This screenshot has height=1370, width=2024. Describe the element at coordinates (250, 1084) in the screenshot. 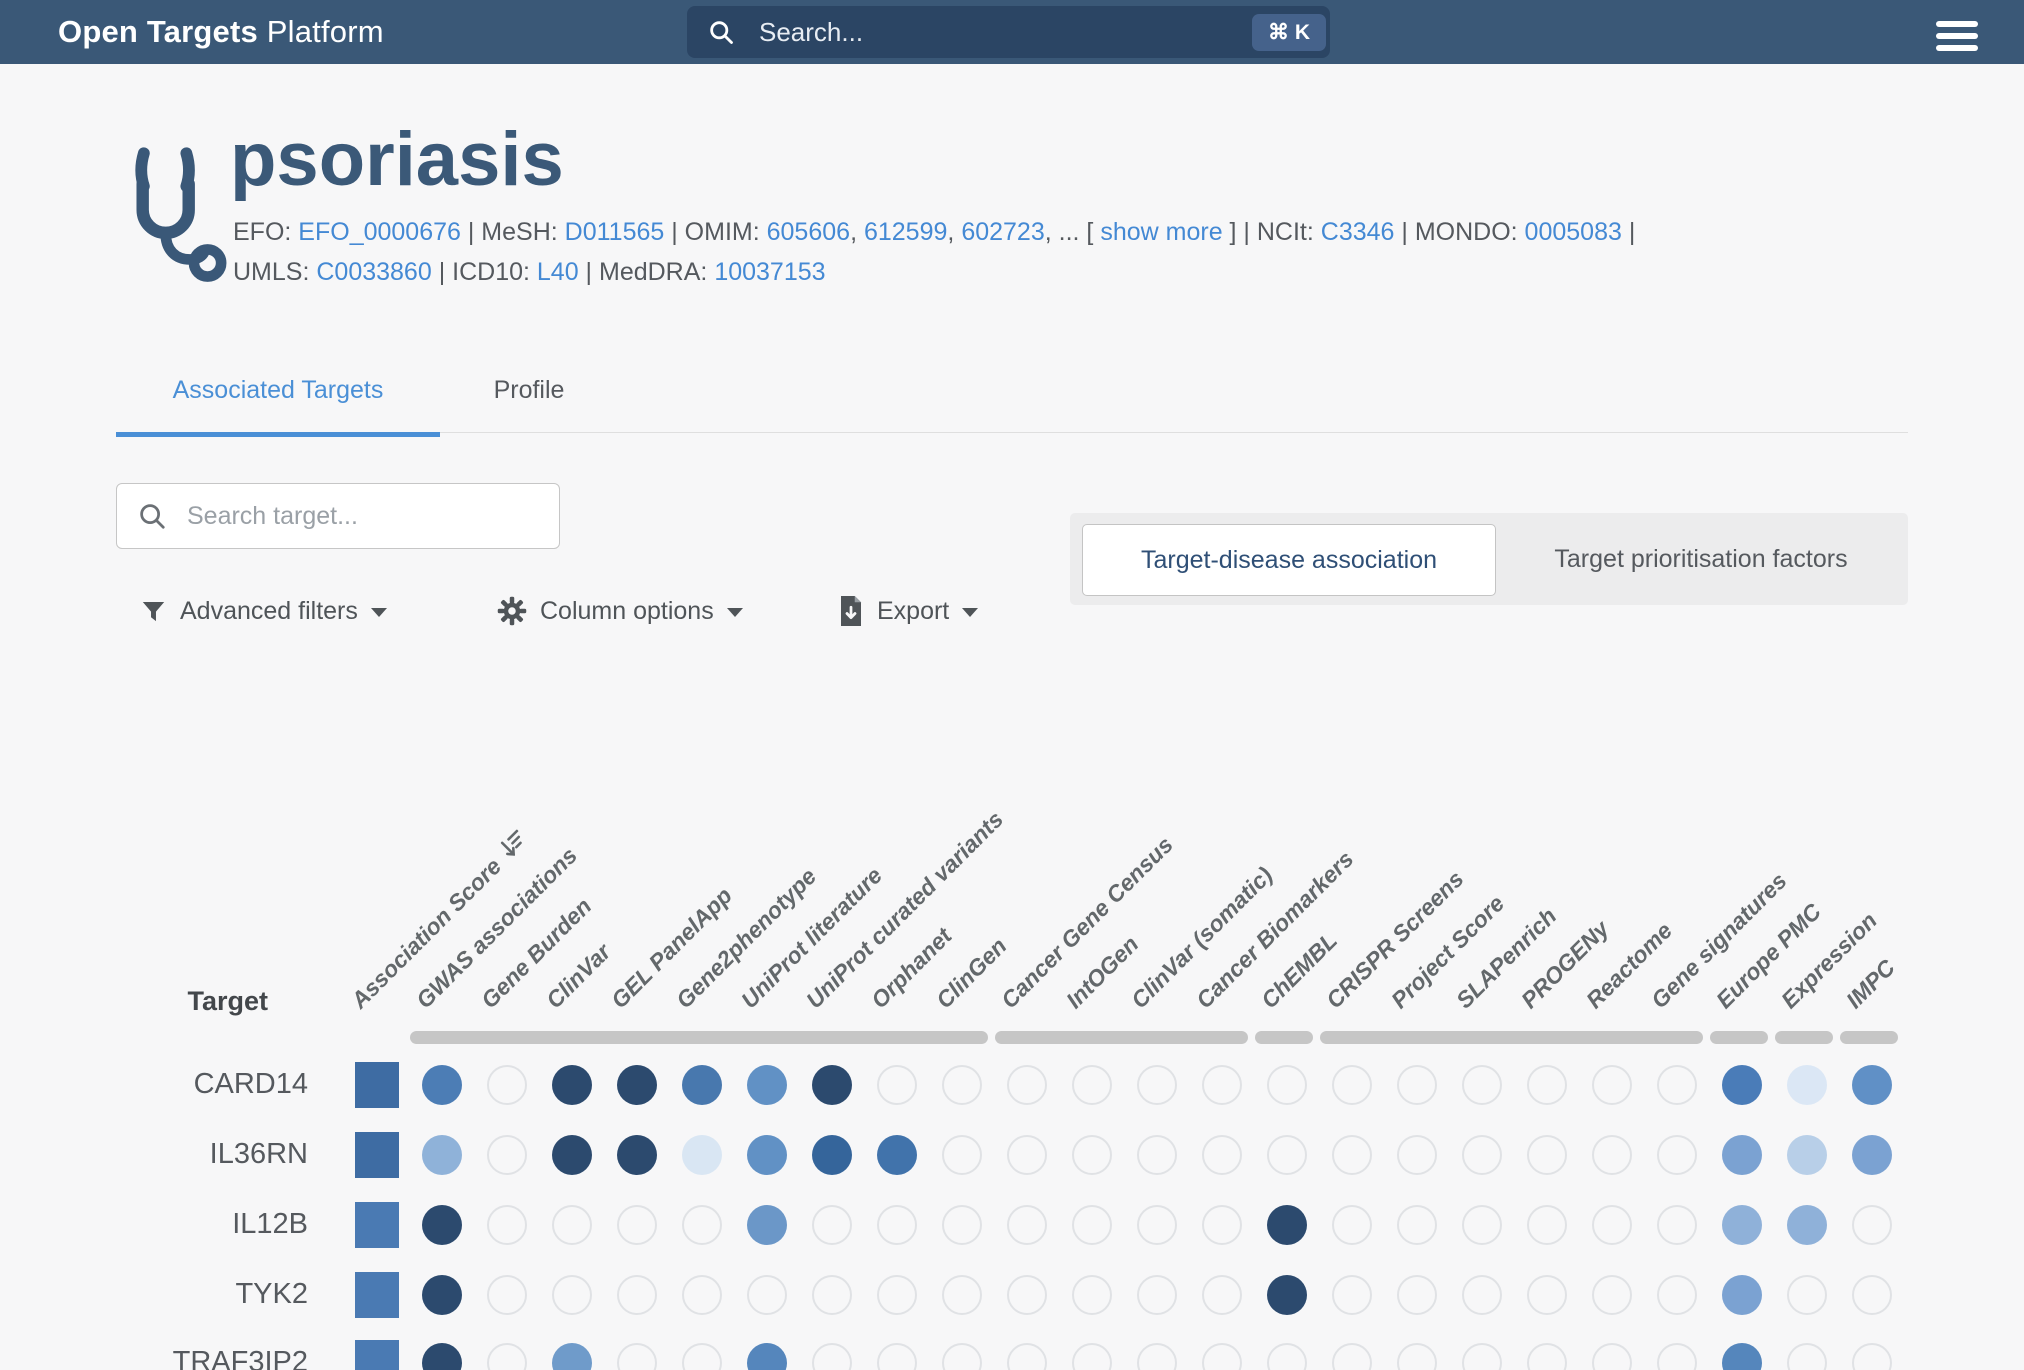

I see `target-row-label-card14: CARD14` at that location.